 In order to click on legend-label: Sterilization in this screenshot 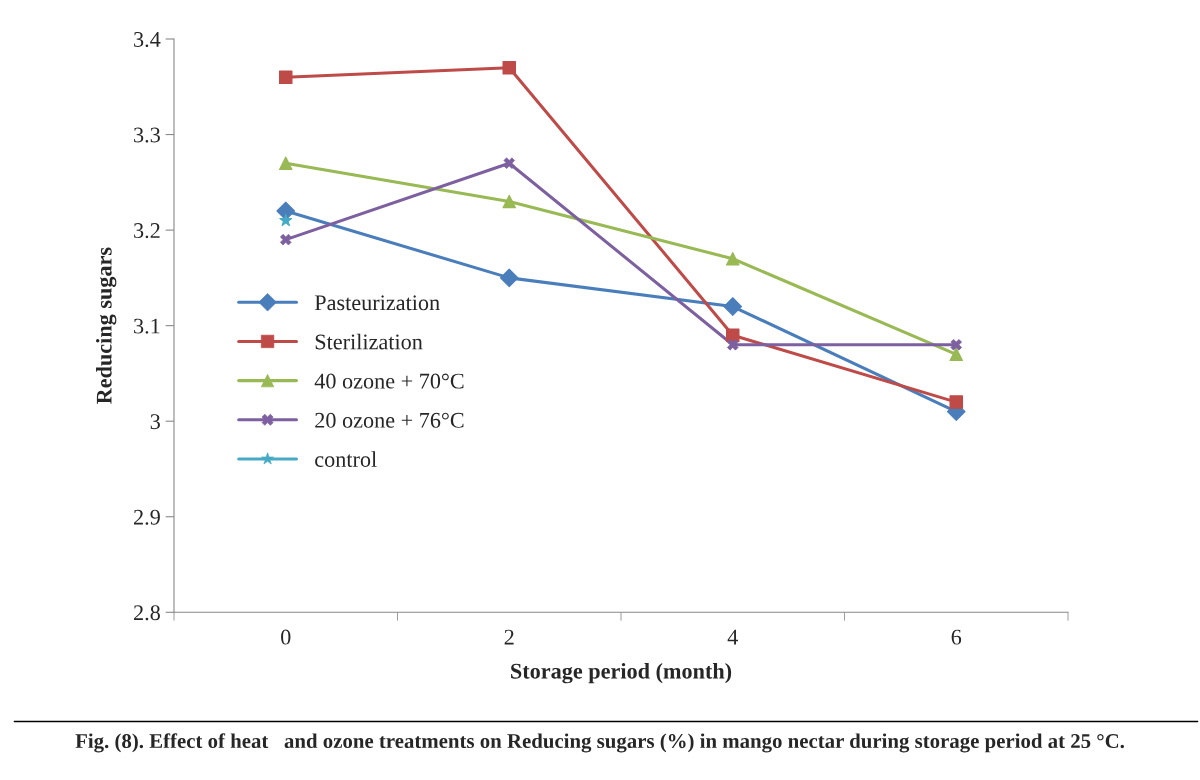, I will do `click(369, 341)`.